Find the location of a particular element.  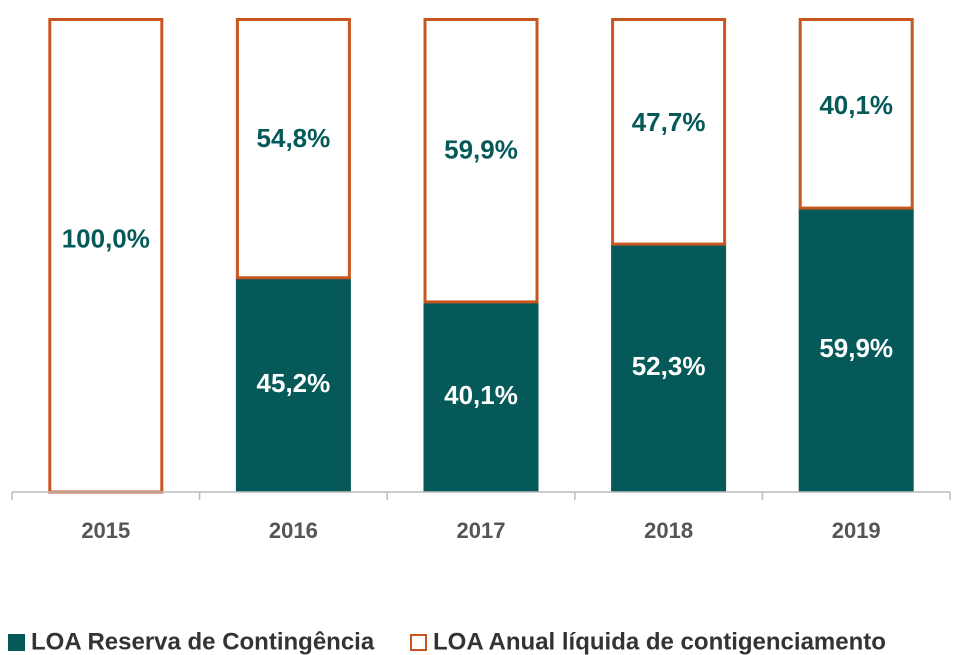

x-tick-label: 2015 is located at coordinates (105, 530).